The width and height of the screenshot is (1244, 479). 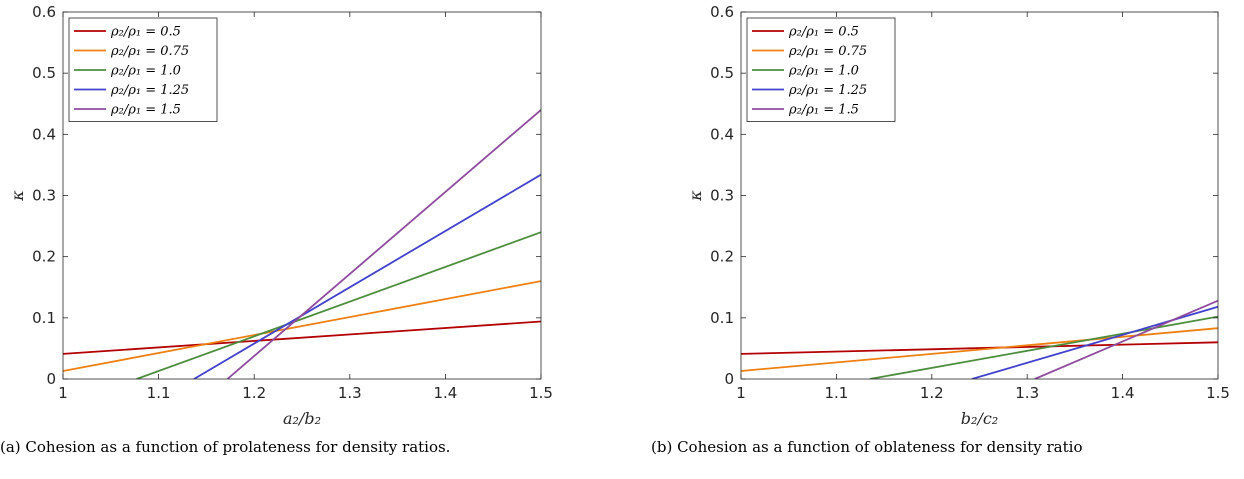 What do you see at coordinates (302, 418) in the screenshot?
I see `x-axis-label: a₂/b₂` at bounding box center [302, 418].